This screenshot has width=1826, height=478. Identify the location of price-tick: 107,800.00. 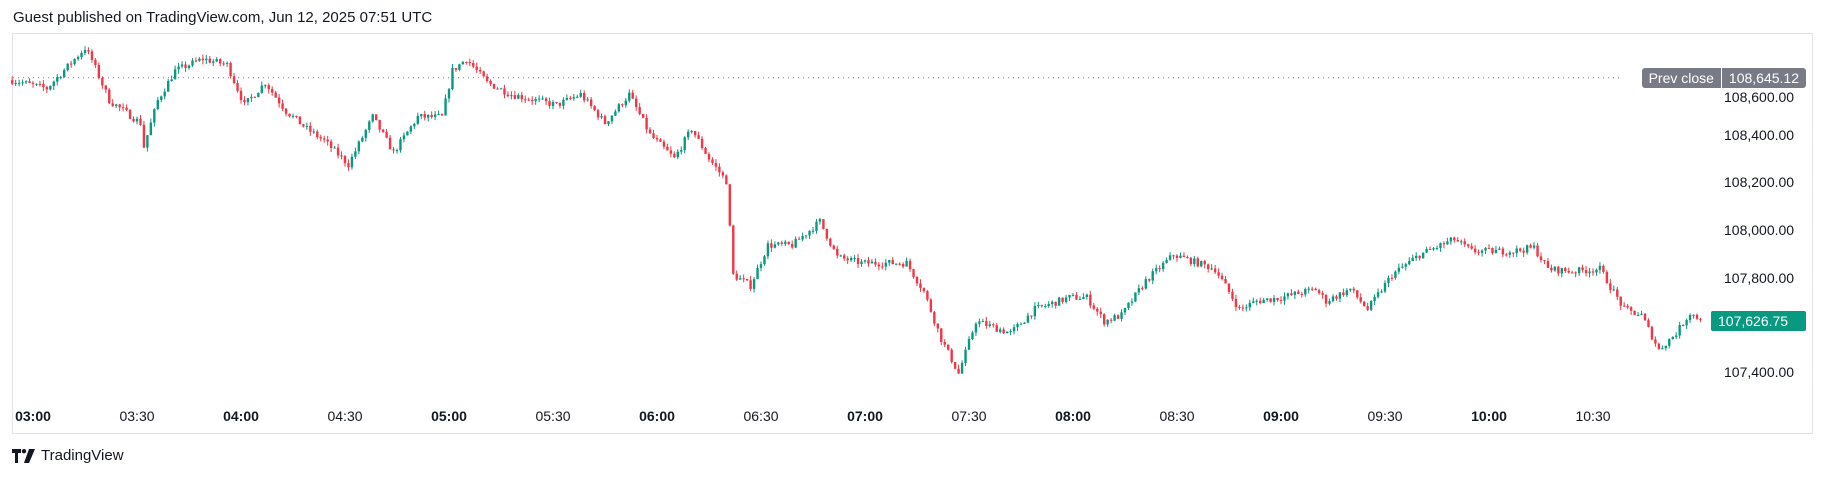
(1759, 278).